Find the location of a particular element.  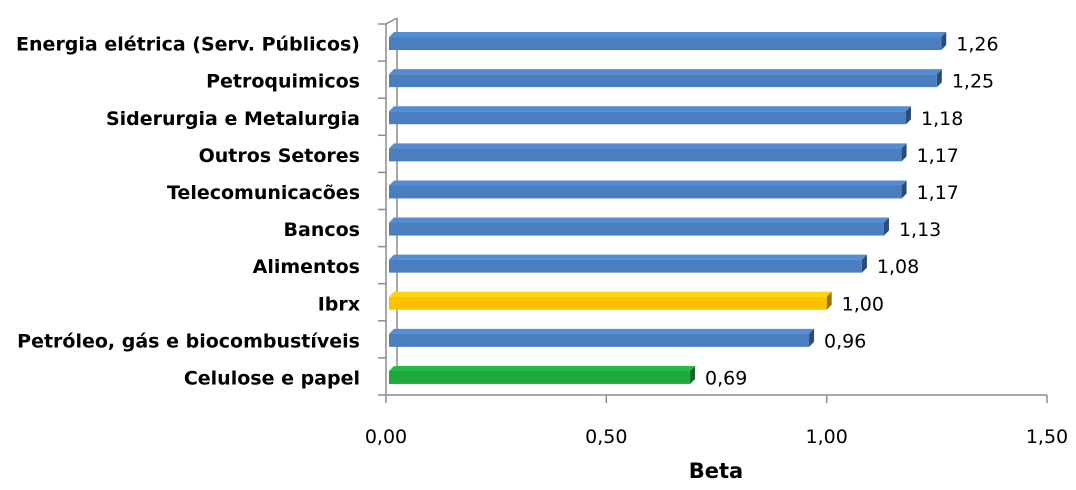

category-label: Celulose e papel is located at coordinates (272, 378).